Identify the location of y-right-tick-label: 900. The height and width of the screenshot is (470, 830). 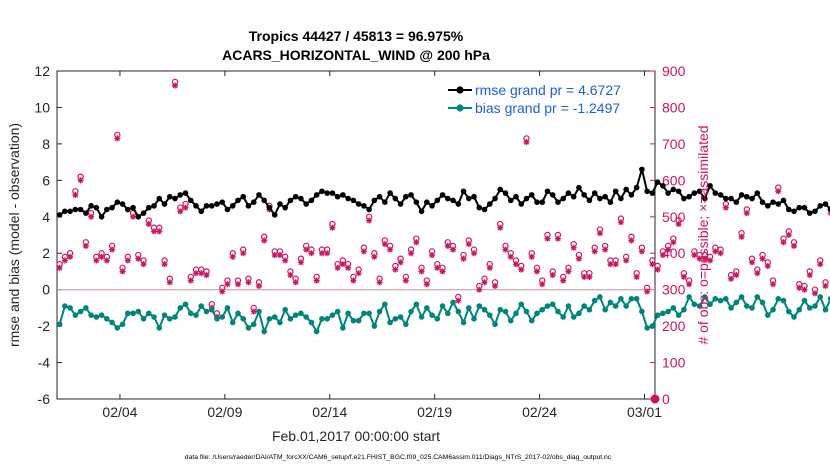
(674, 71).